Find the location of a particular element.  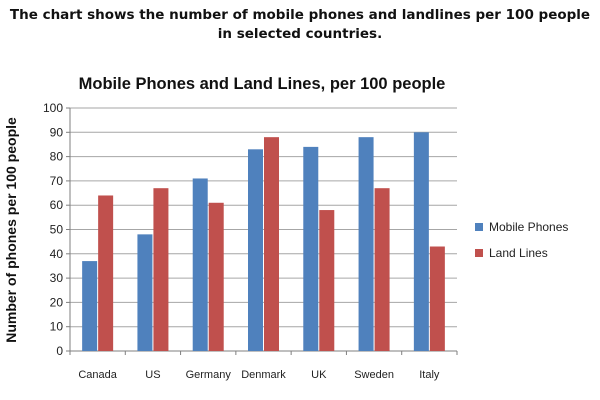

bar-land-lines-germany is located at coordinates (216, 276).